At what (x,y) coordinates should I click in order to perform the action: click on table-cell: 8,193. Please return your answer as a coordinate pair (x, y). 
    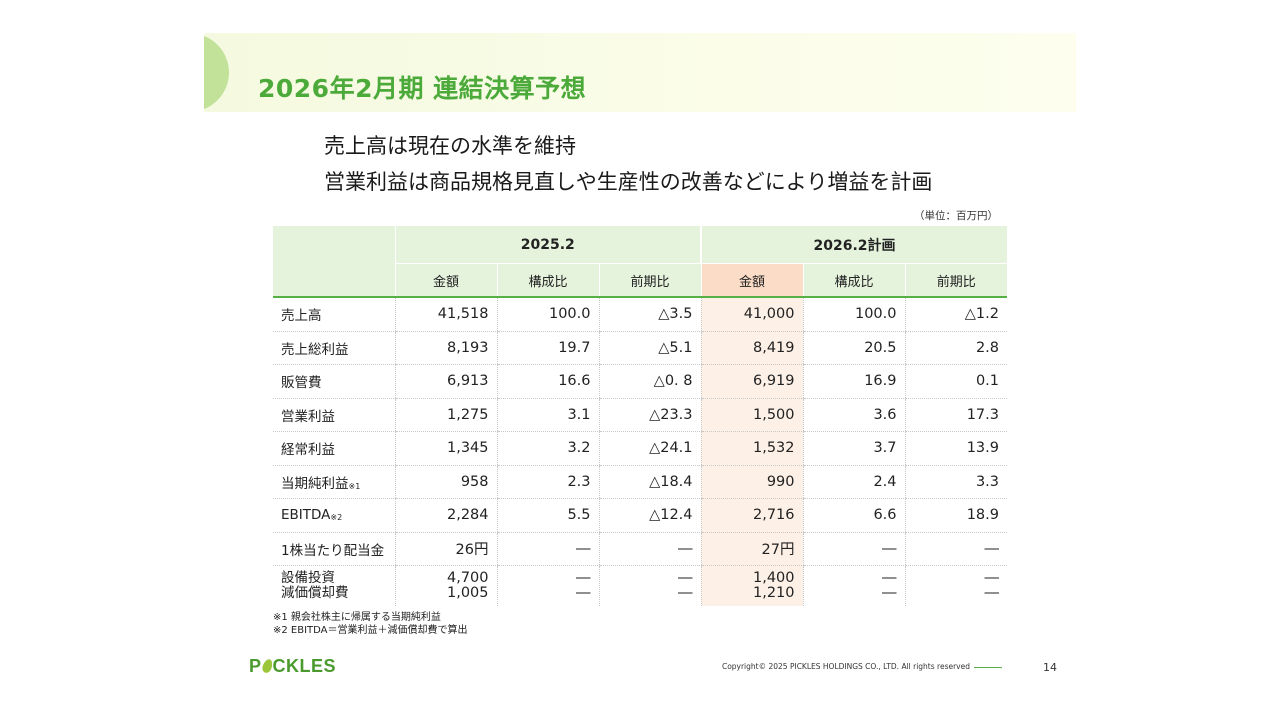
    Looking at the image, I should click on (445, 348).